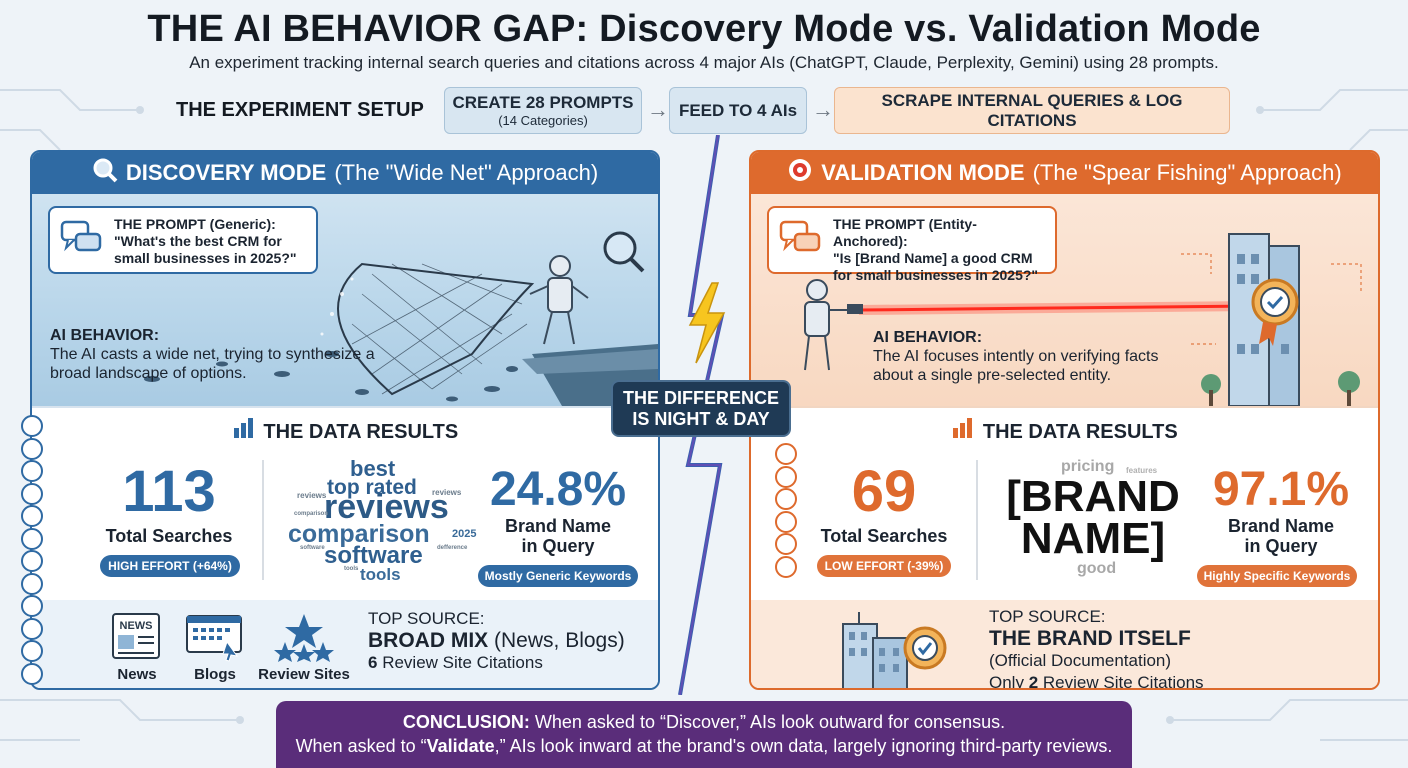 This screenshot has width=1408, height=768. Describe the element at coordinates (558, 576) in the screenshot. I see `keywords-badge: Mostly Generic Keywords` at that location.